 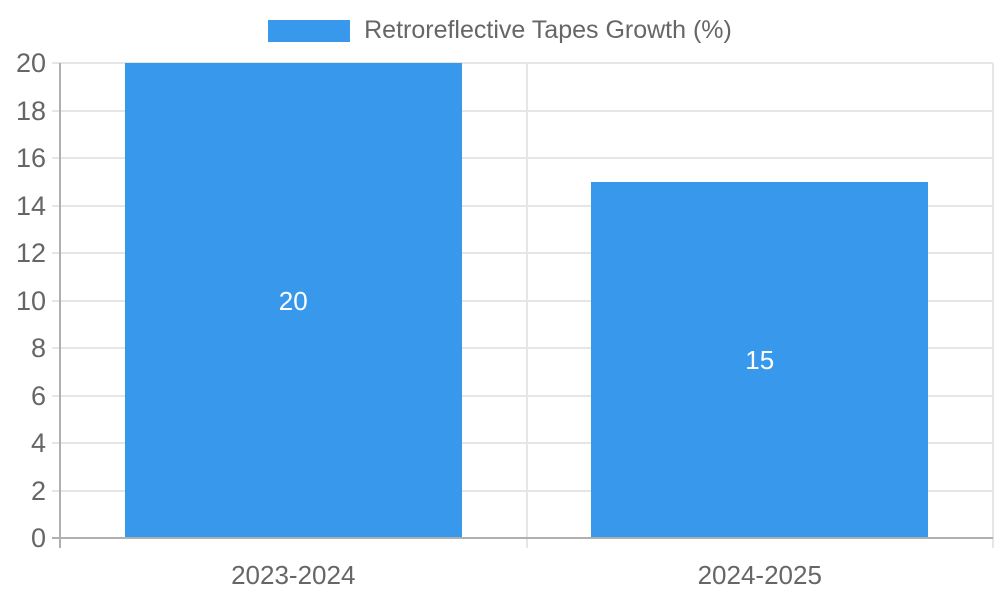 I want to click on bar-value-label: 20, so click(x=293, y=300).